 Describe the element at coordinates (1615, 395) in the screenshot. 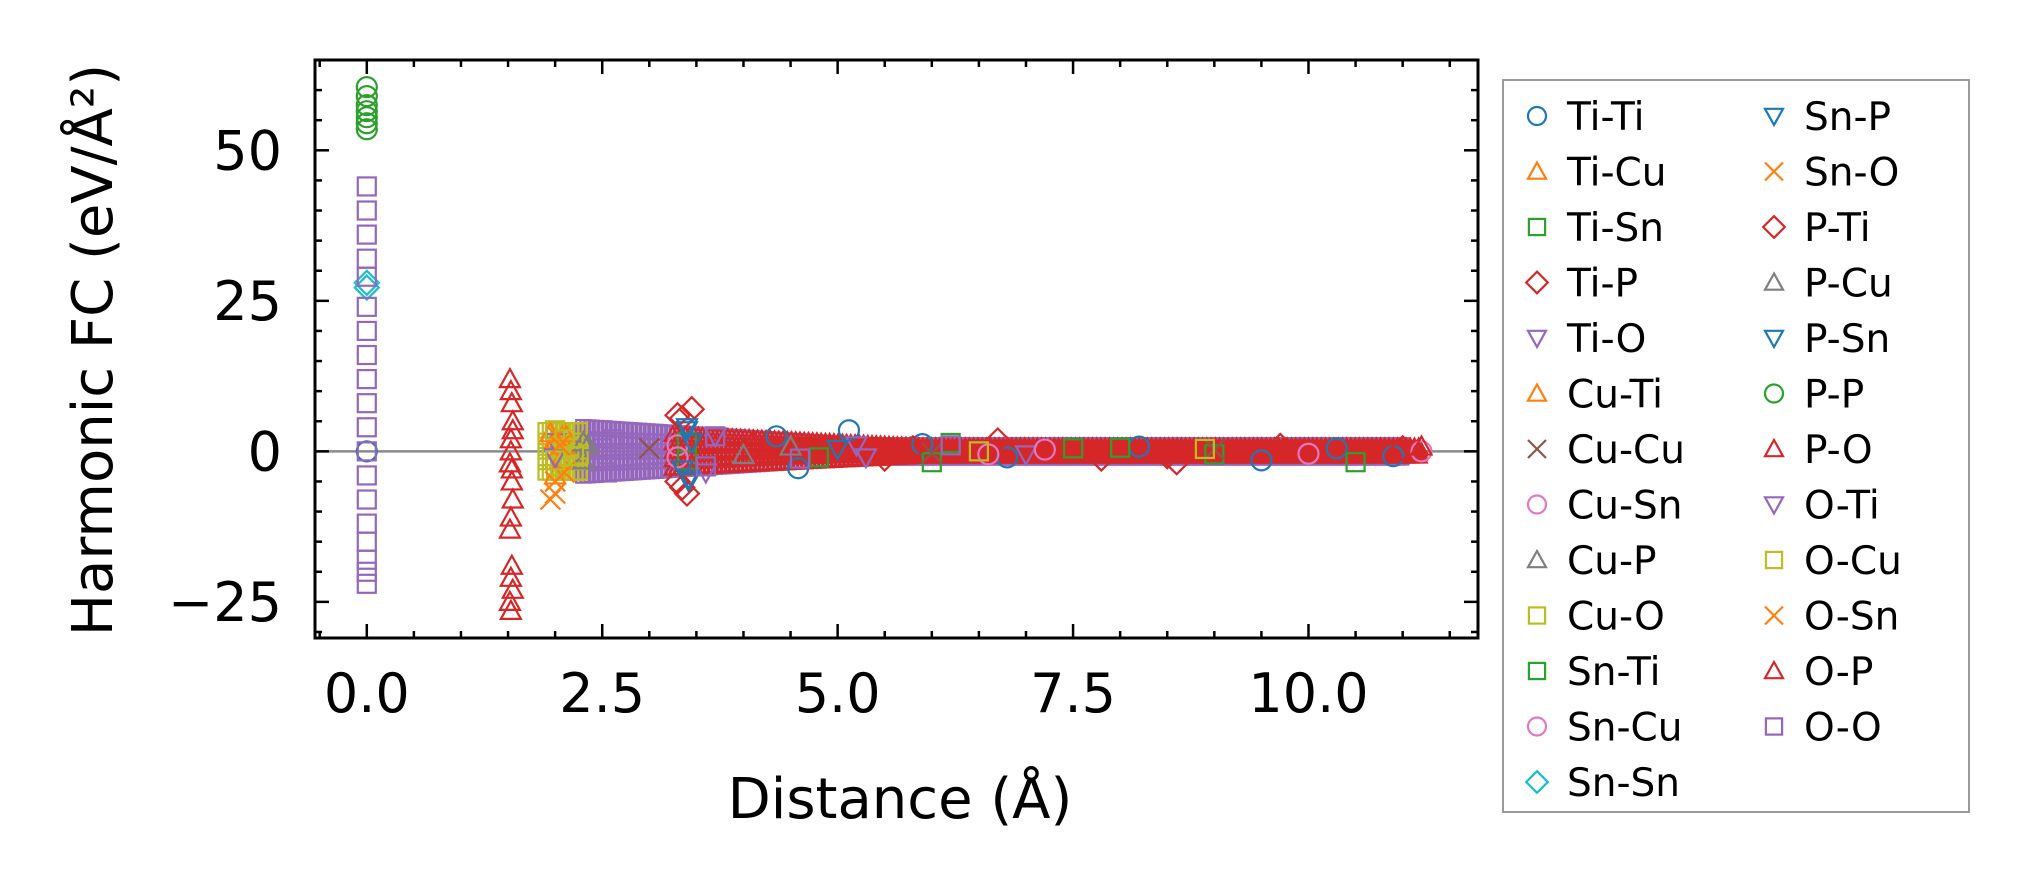

I see `legend-label: Cu-Ti` at that location.